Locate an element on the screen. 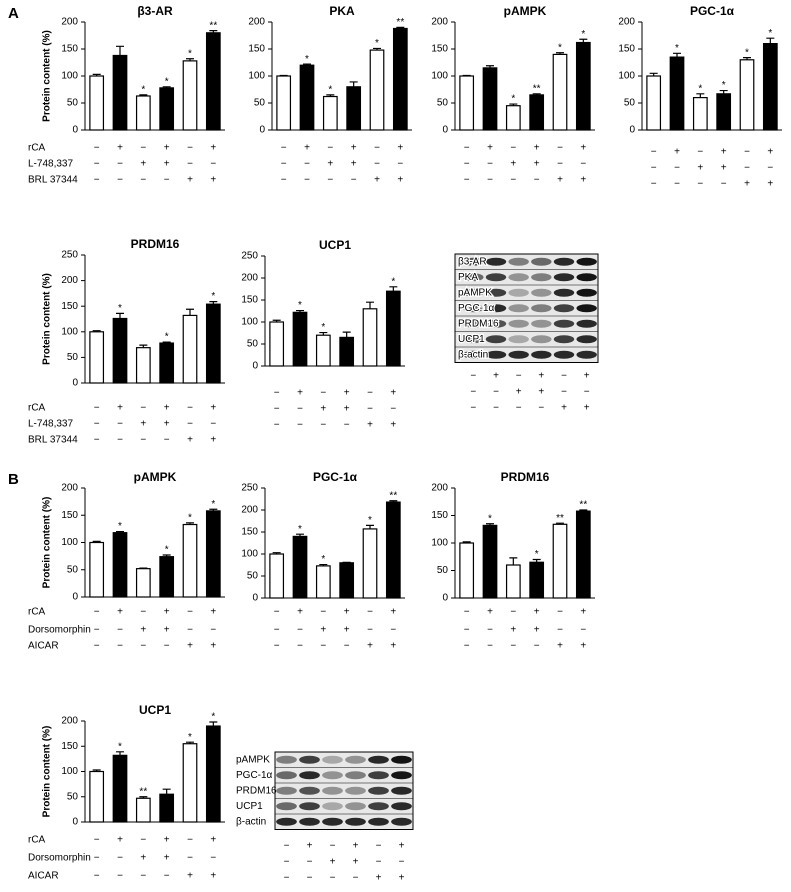 The image size is (791, 892). chart-title: pAMPK is located at coordinates (525, 11).